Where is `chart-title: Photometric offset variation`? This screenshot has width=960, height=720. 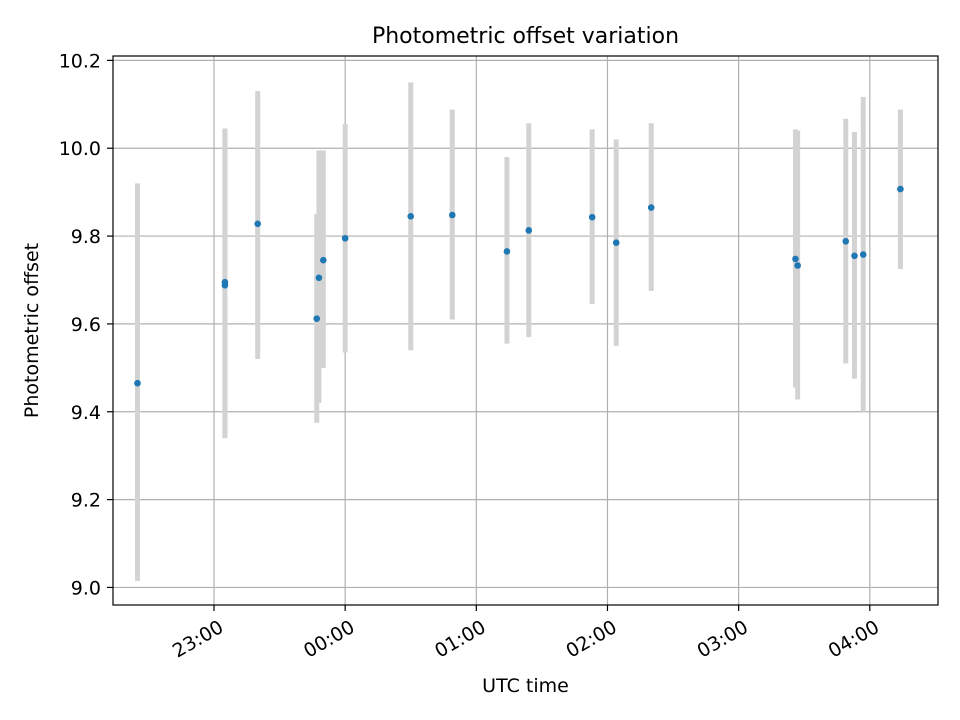
chart-title: Photometric offset variation is located at coordinates (525, 36).